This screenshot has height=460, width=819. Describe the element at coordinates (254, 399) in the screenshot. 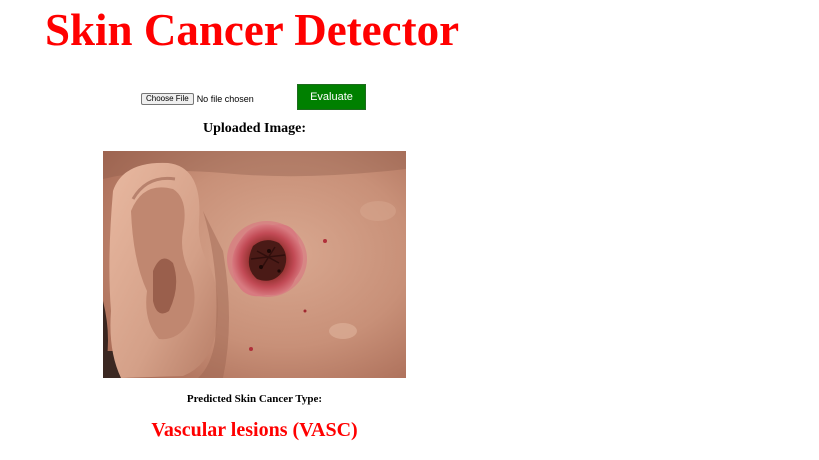

I see `predicted-type-heading: Predicted Skin Cancer Type:` at that location.